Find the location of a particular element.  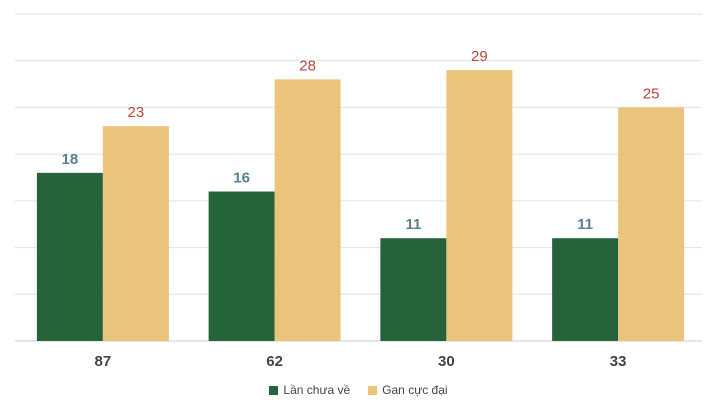

x-tick-labels: 87 62 30 33 is located at coordinates (361, 361).